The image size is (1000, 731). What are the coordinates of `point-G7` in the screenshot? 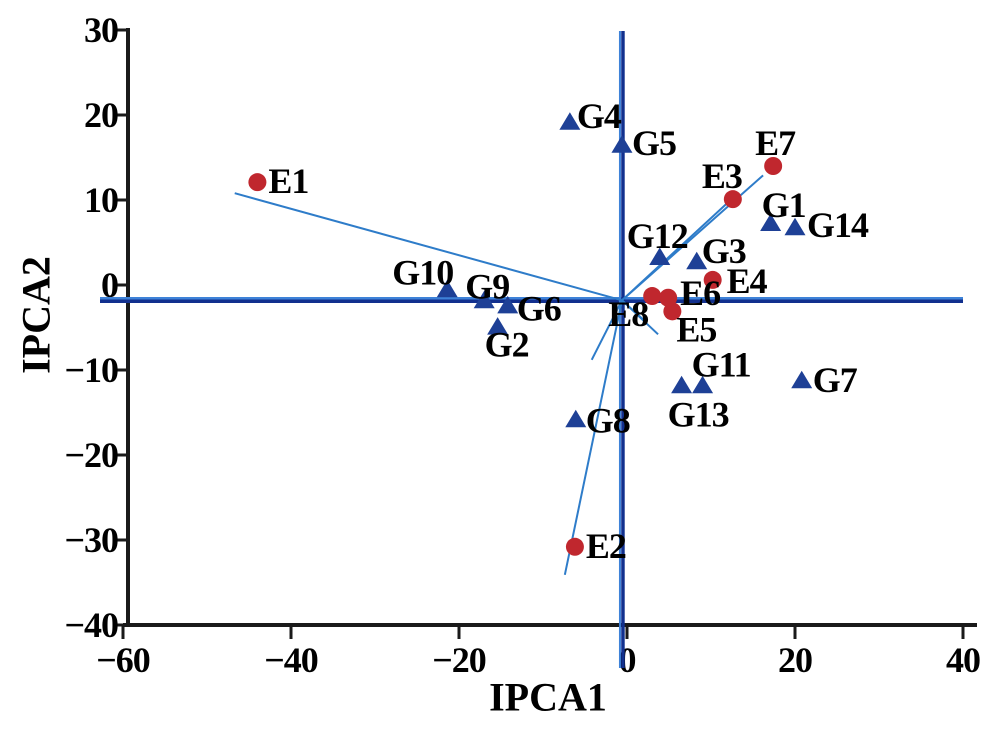 It's located at (802, 379).